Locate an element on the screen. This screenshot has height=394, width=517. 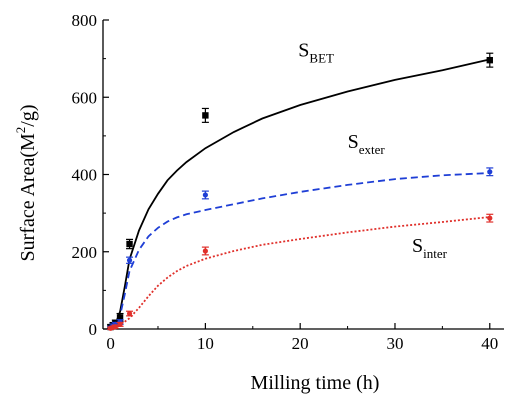
series-label-sub: BET is located at coordinates (321, 58).